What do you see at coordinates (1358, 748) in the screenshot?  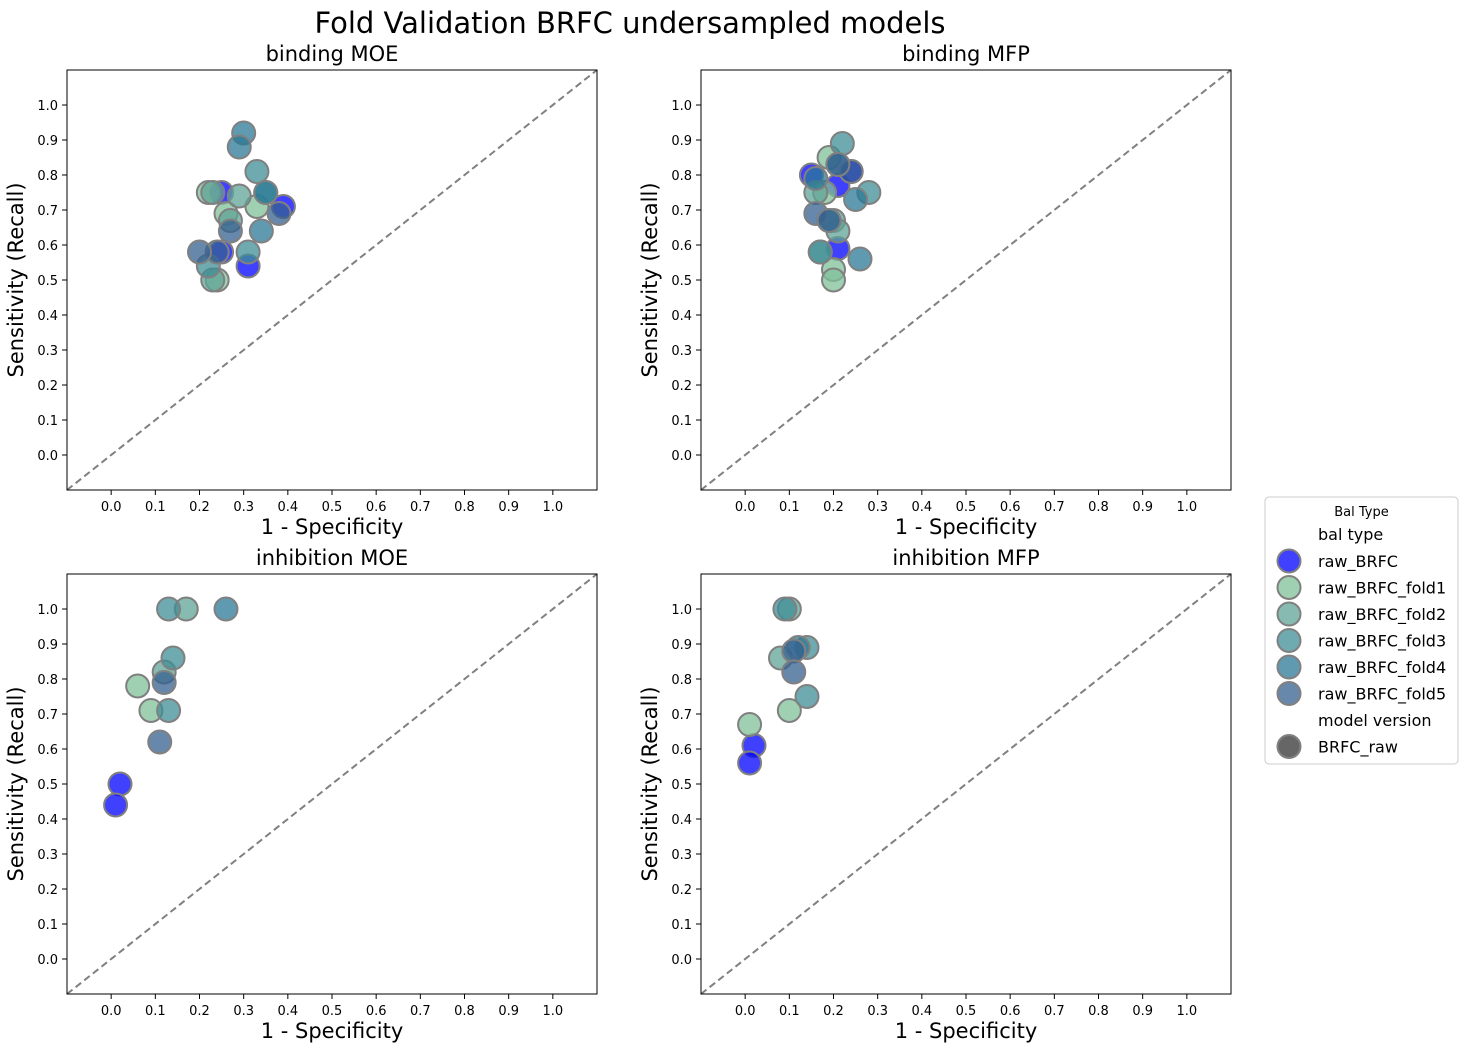 I see `legend-style-label: BRFC_raw` at bounding box center [1358, 748].